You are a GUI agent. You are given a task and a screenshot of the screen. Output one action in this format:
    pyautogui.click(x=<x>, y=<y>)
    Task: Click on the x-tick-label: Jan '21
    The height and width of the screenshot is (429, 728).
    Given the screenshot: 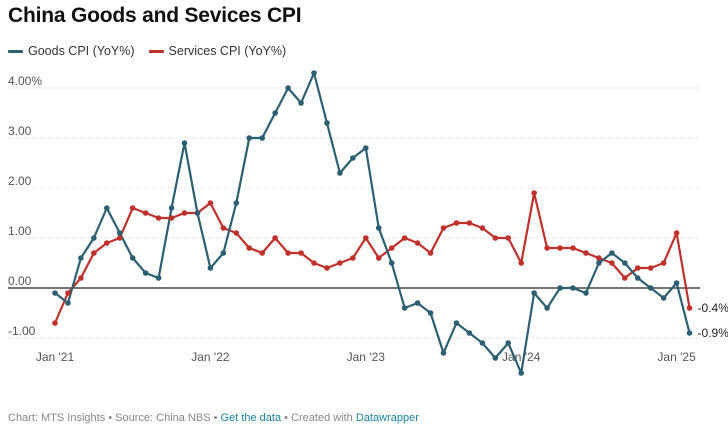 What is the action you would take?
    pyautogui.click(x=55, y=357)
    